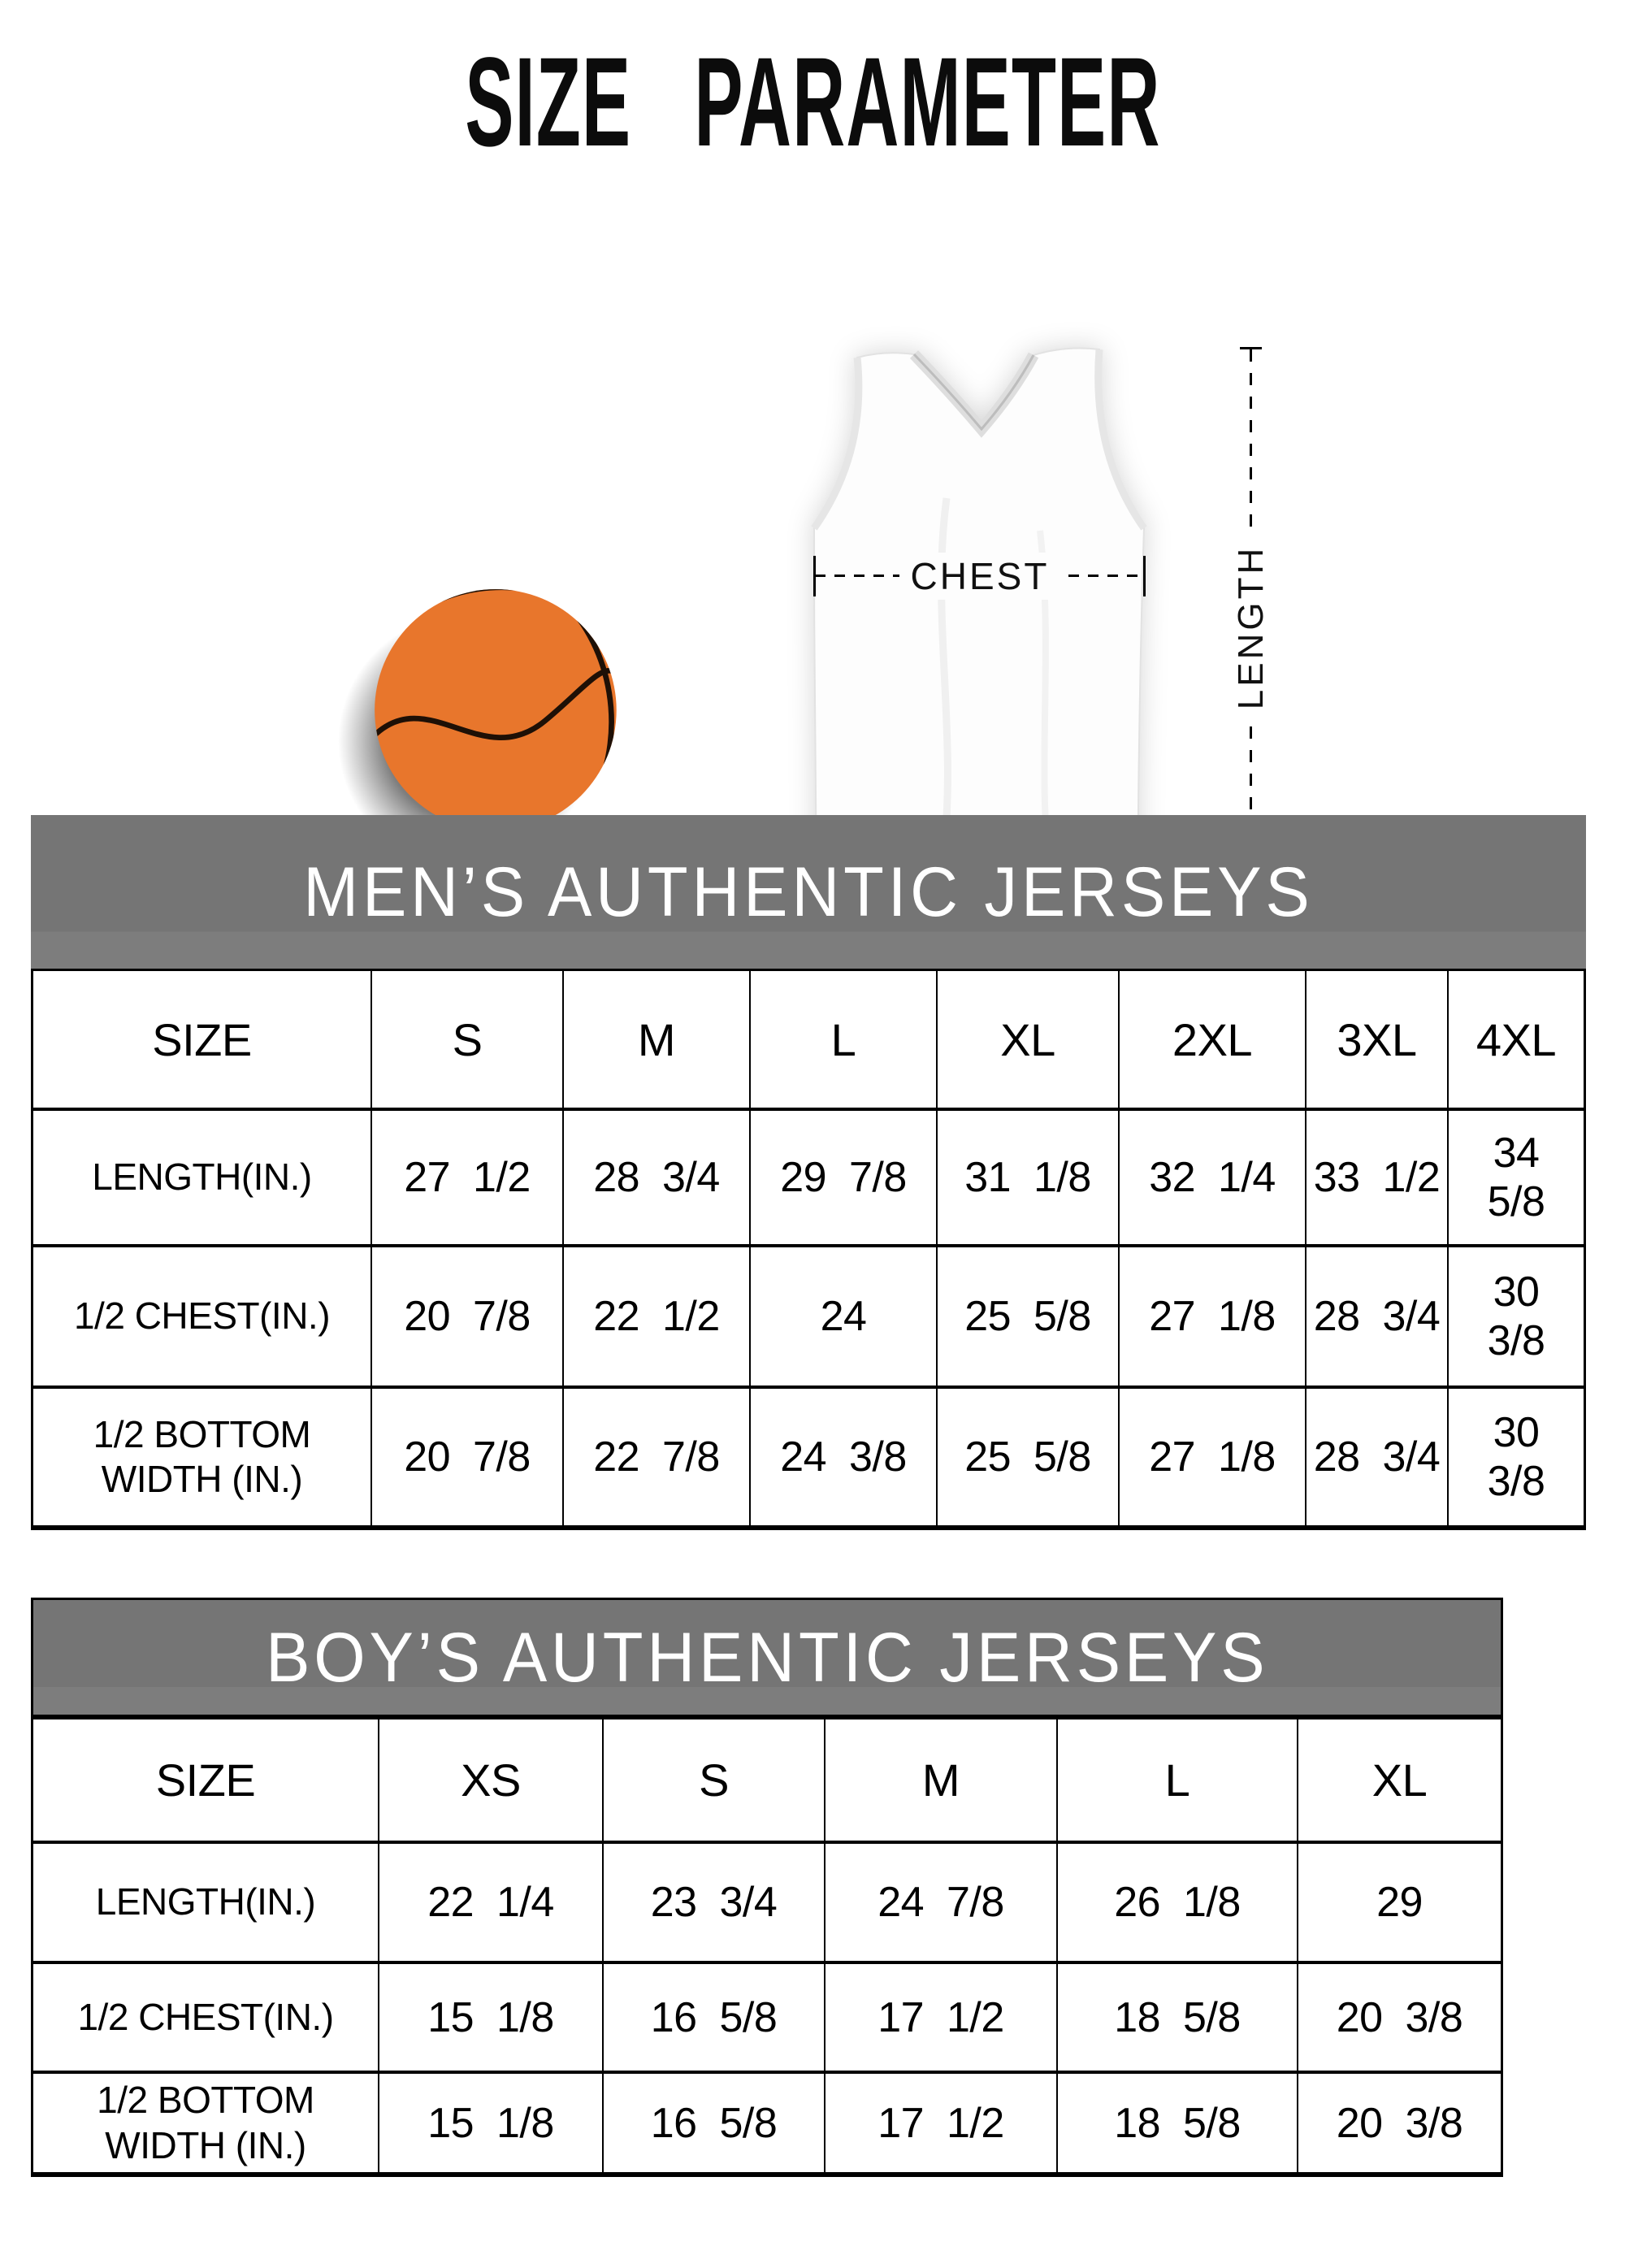 This screenshot has height=2268, width=1625. I want to click on boys-banner: BOY’S AUTHENTIC JERSEYS, so click(767, 1657).